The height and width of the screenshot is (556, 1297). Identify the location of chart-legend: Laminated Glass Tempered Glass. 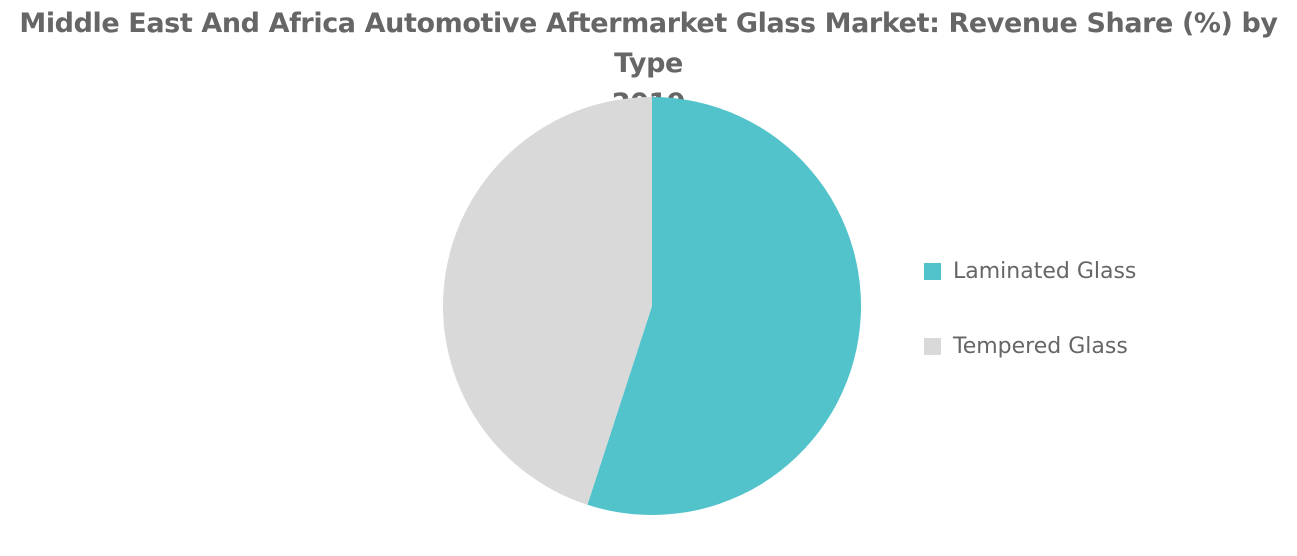
(1030, 327).